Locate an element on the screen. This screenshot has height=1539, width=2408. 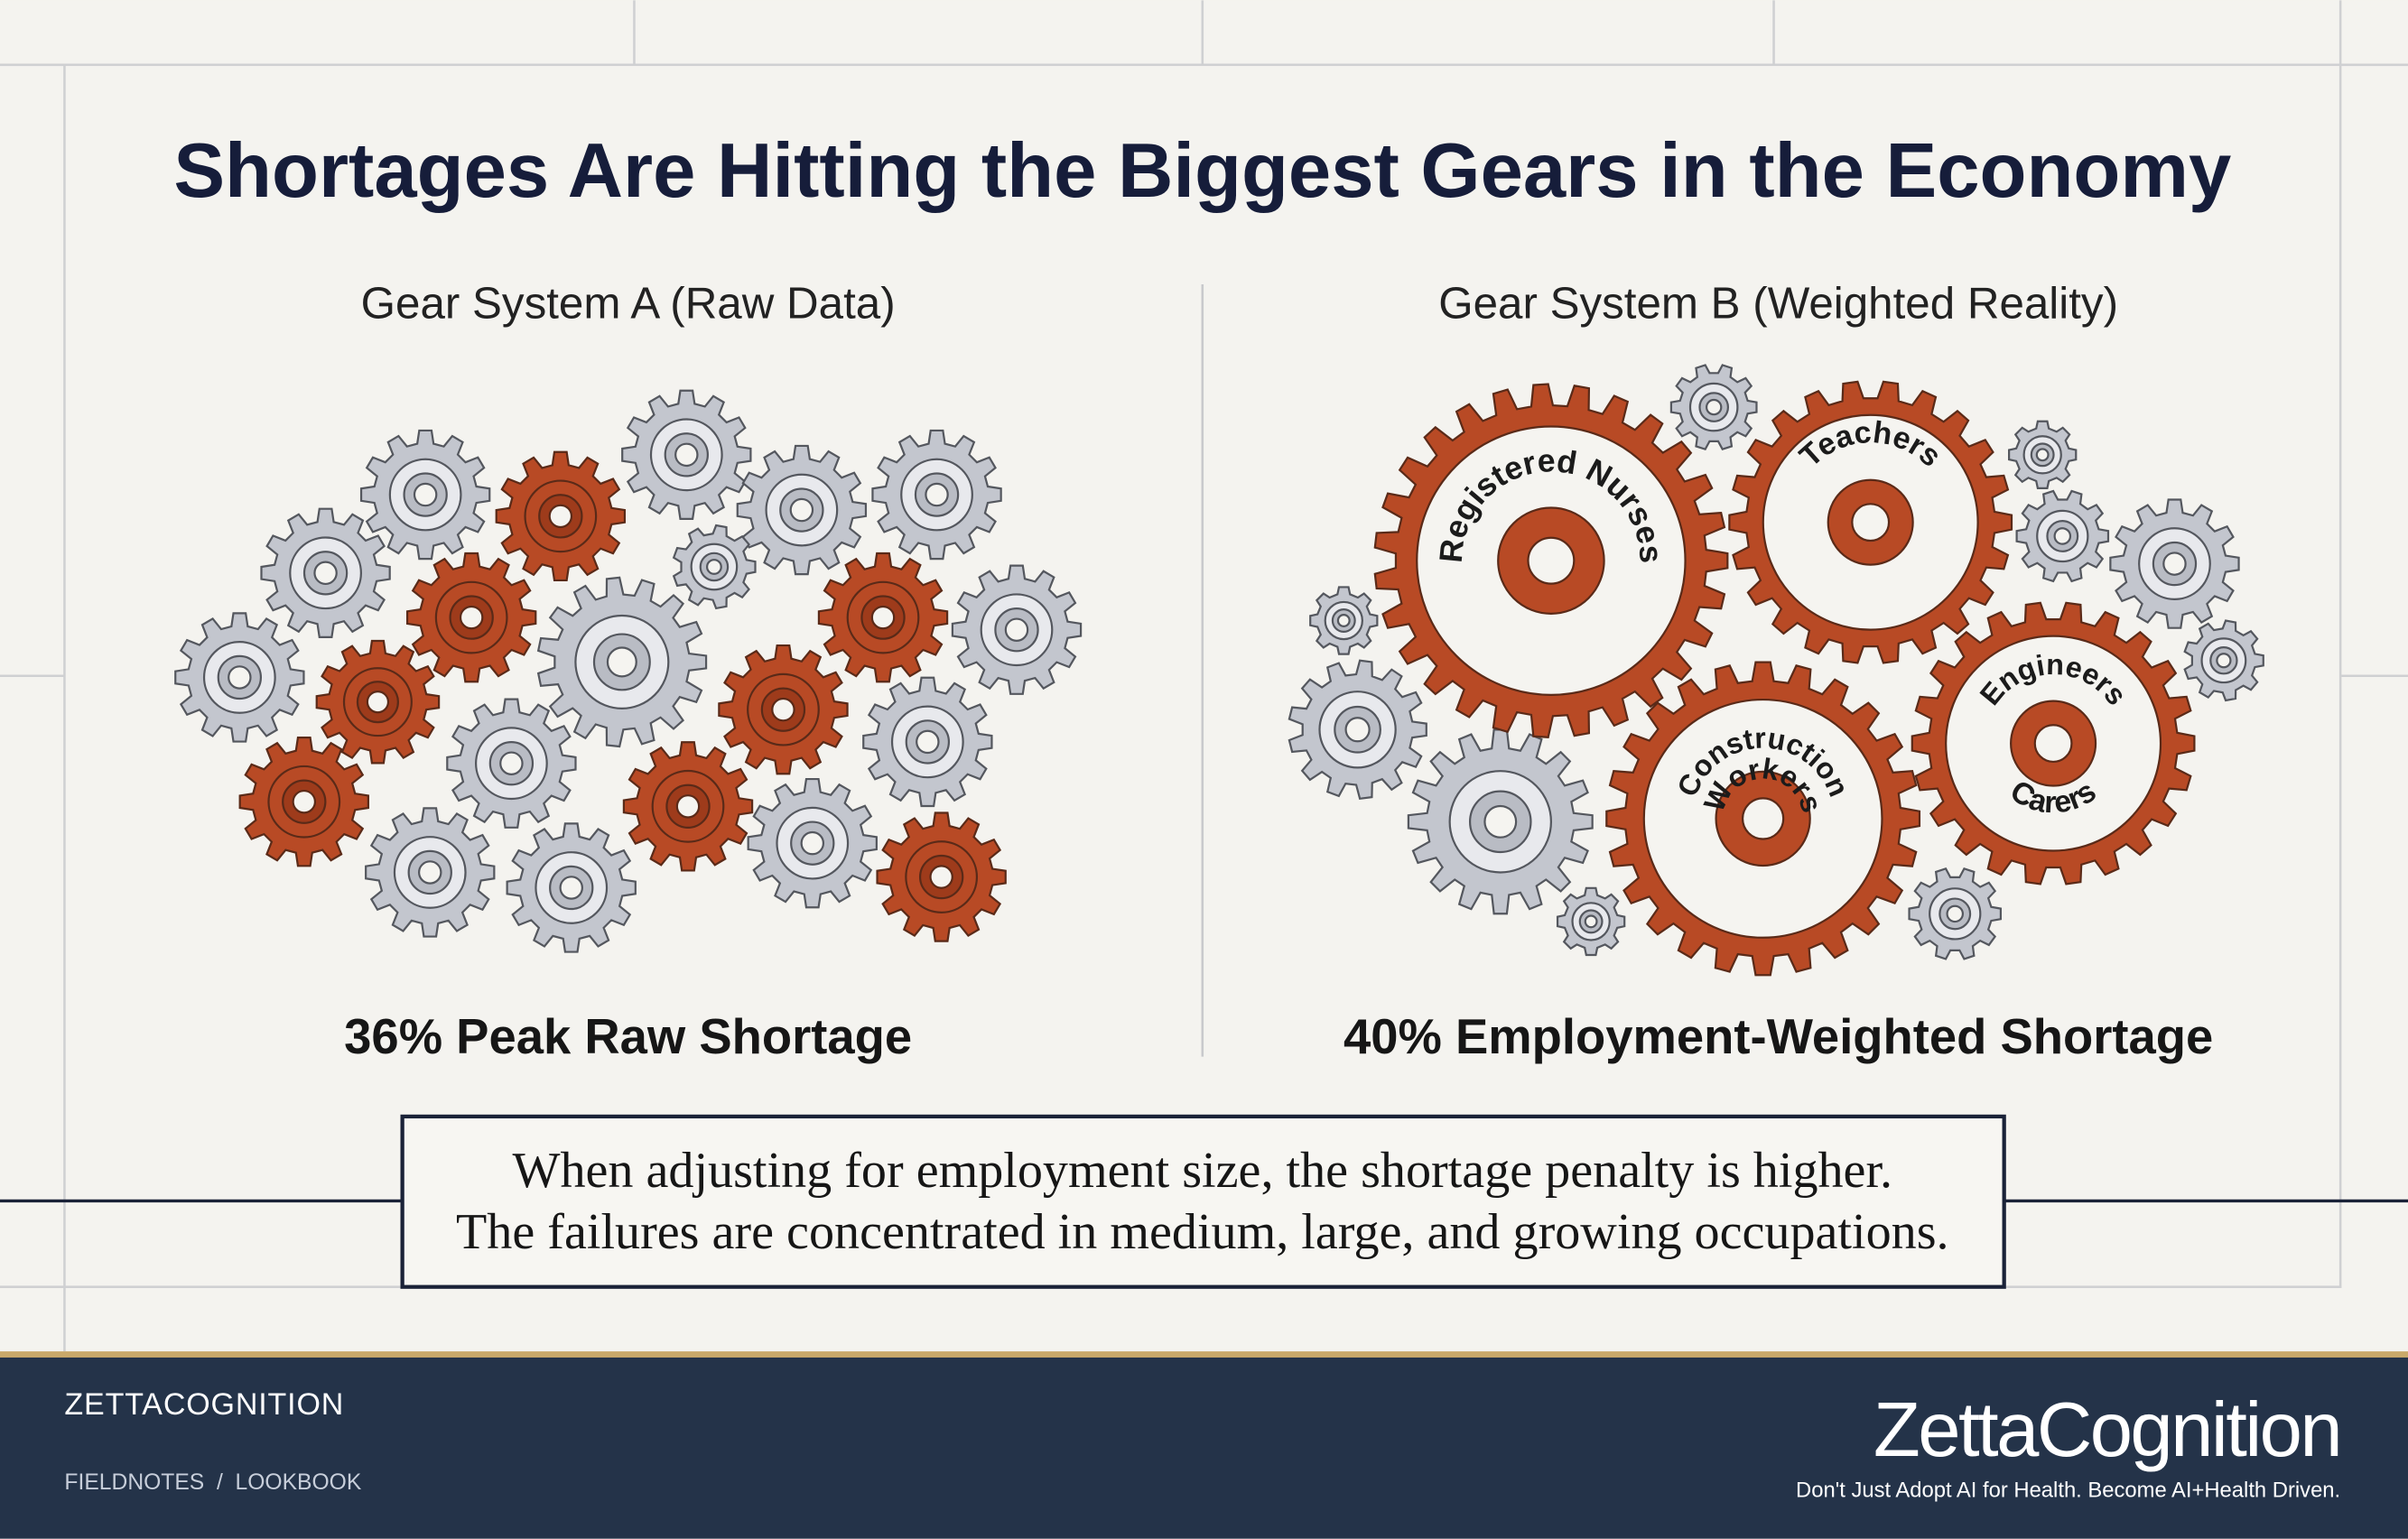
panel-heading: Gear System A (Raw Data) is located at coordinates (628, 303).